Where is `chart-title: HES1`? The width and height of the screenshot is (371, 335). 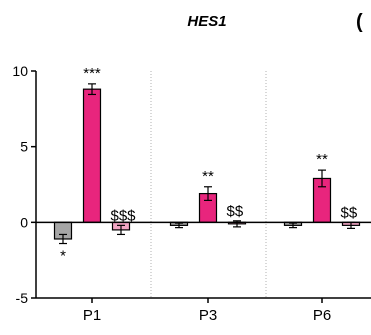
chart-title: HES1 is located at coordinates (206, 21).